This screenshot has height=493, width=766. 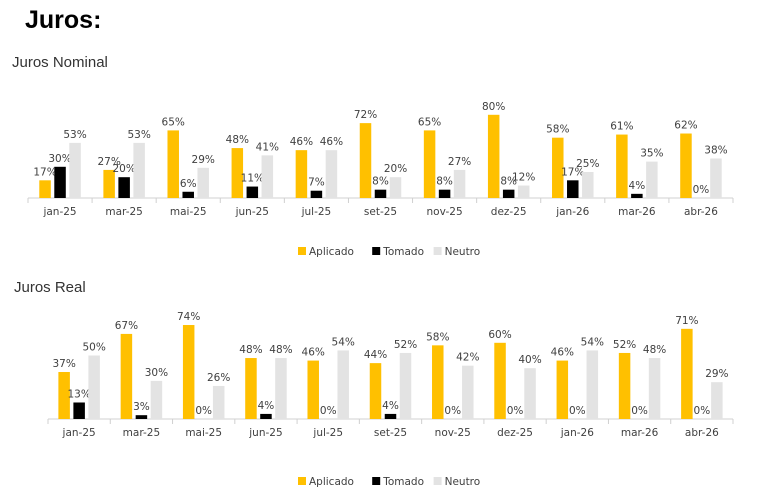 I want to click on data-label: 67%, so click(x=126, y=326).